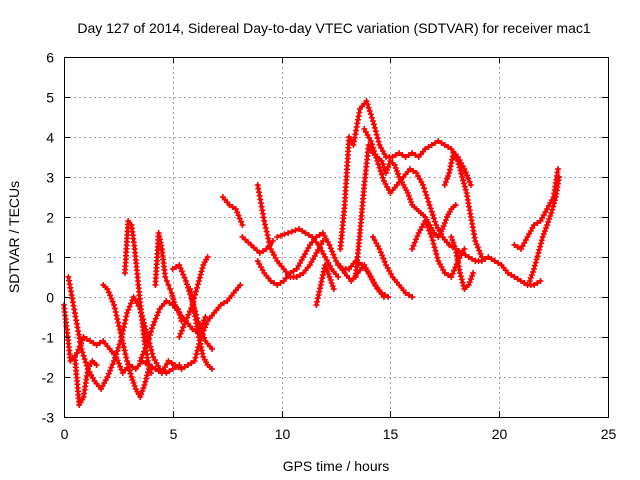  I want to click on series-sat-e, so click(137, 297).